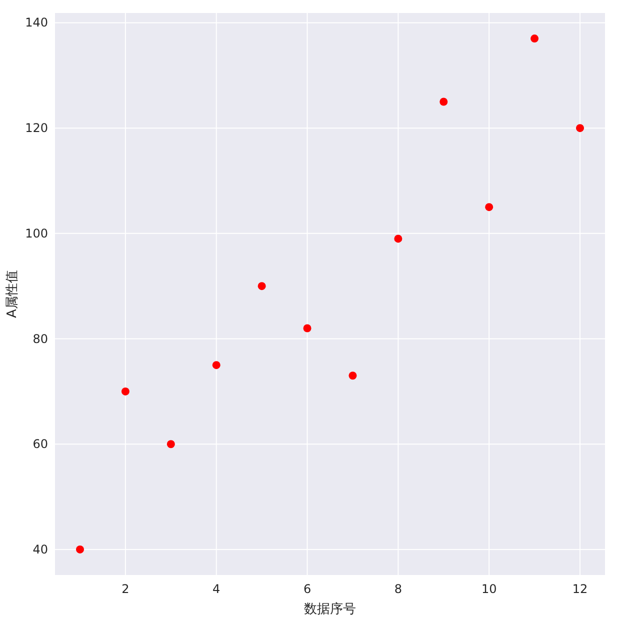 The image size is (619, 620). I want to click on x-axis-title: 数据序号, so click(330, 609).